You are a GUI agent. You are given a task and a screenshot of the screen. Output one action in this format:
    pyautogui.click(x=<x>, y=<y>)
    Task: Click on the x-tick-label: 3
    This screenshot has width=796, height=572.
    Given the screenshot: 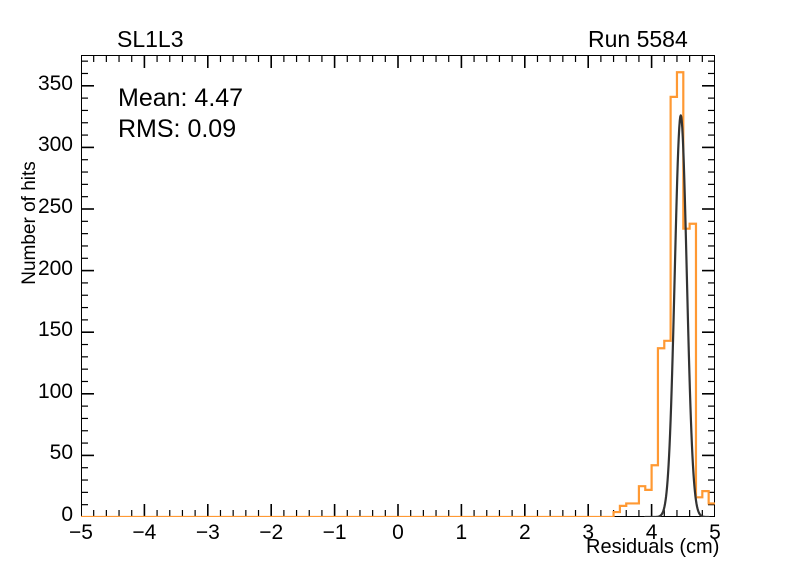 What is the action you would take?
    pyautogui.click(x=588, y=532)
    